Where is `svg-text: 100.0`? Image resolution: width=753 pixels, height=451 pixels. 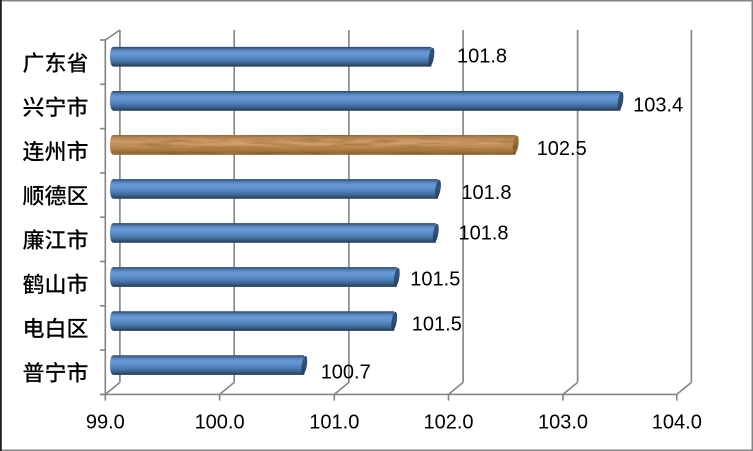
svg-text: 100.0 is located at coordinates (220, 423).